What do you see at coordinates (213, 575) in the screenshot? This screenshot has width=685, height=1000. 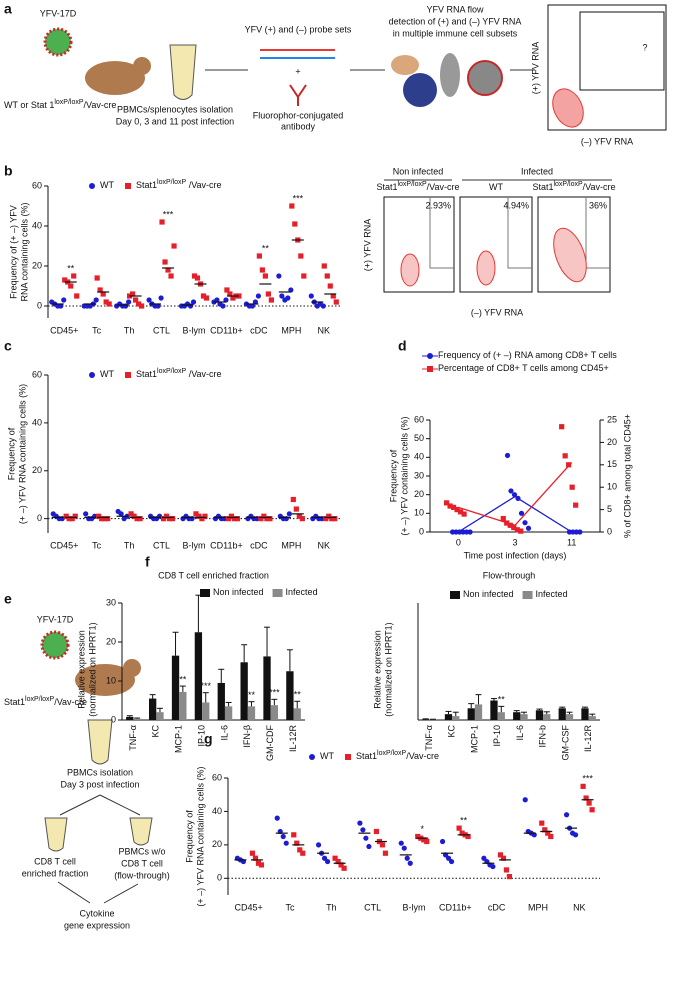 I see `chart-title: CD8 T cell enriched fraction` at bounding box center [213, 575].